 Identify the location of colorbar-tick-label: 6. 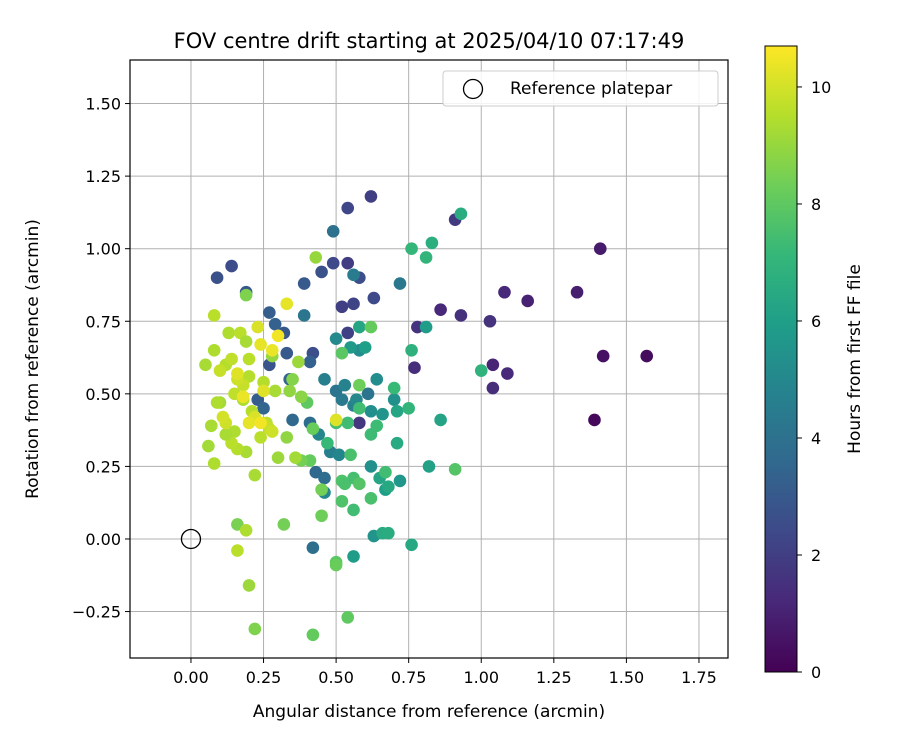
(816, 321).